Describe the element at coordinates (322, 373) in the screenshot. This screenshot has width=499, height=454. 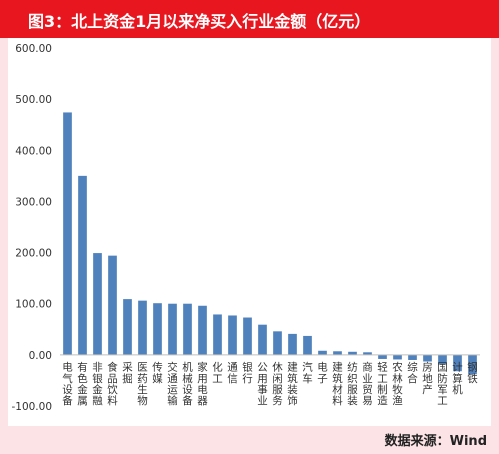
I see `x-tick-label: 电子` at that location.